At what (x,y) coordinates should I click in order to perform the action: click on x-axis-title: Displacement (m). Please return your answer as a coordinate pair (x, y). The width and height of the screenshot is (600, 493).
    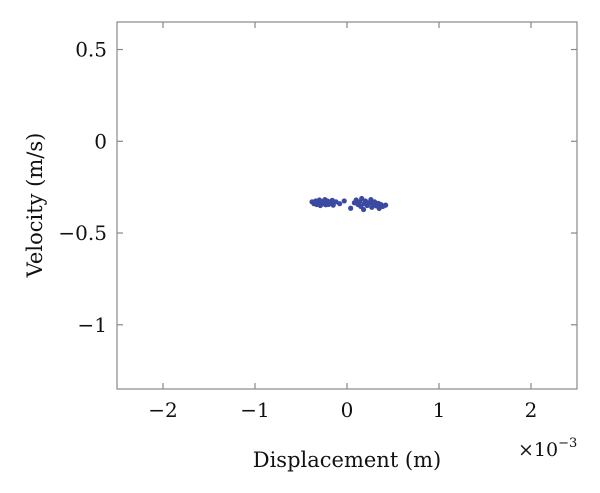
    Looking at the image, I should click on (347, 460).